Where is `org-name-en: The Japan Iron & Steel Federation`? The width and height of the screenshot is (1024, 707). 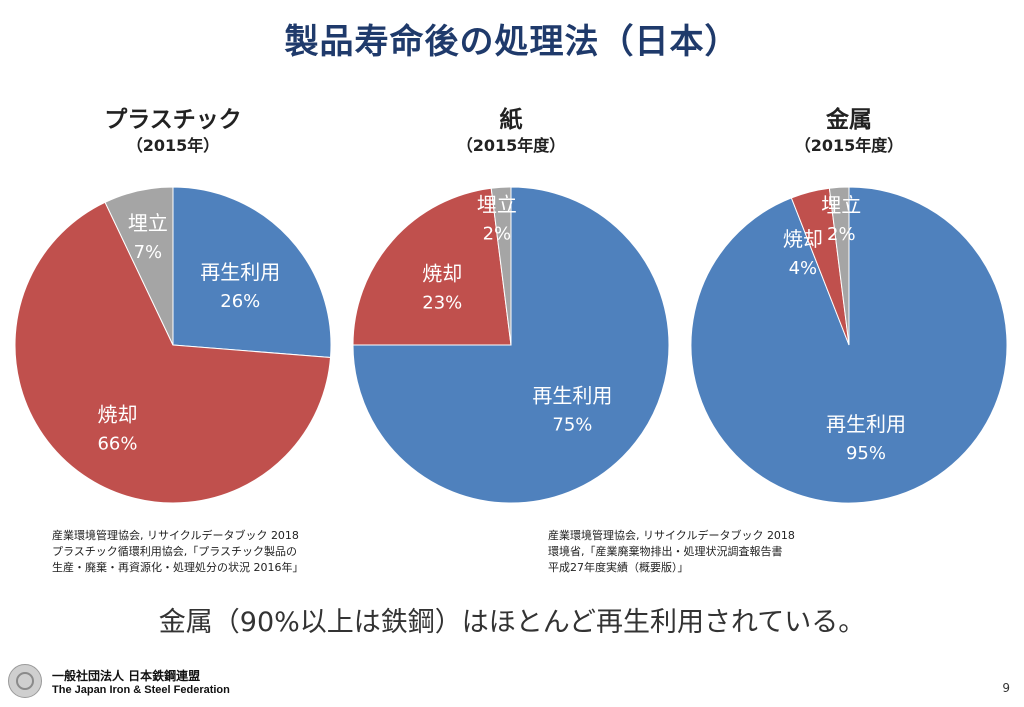
org-name-en: The Japan Iron & Steel Federation is located at coordinates (141, 690).